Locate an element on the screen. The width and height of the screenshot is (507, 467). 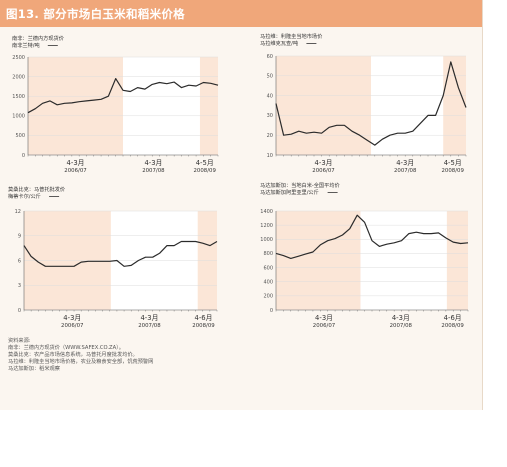
y-tick-label: 40 is located at coordinates (270, 96).